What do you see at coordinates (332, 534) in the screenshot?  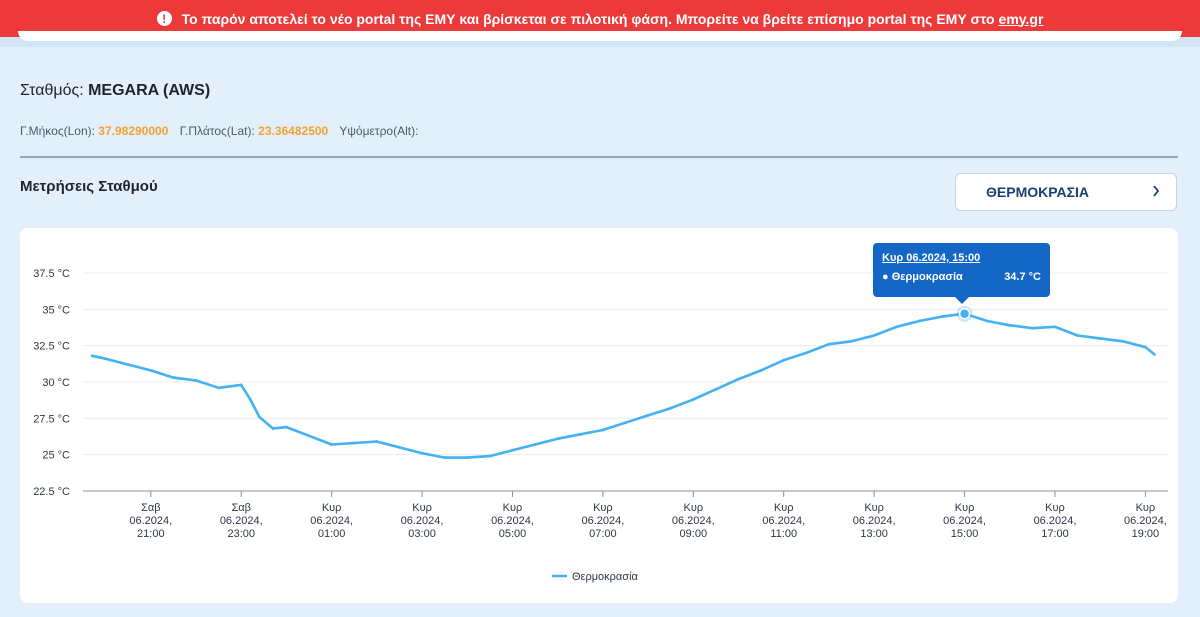 I see `x-tick-label: 01:00` at bounding box center [332, 534].